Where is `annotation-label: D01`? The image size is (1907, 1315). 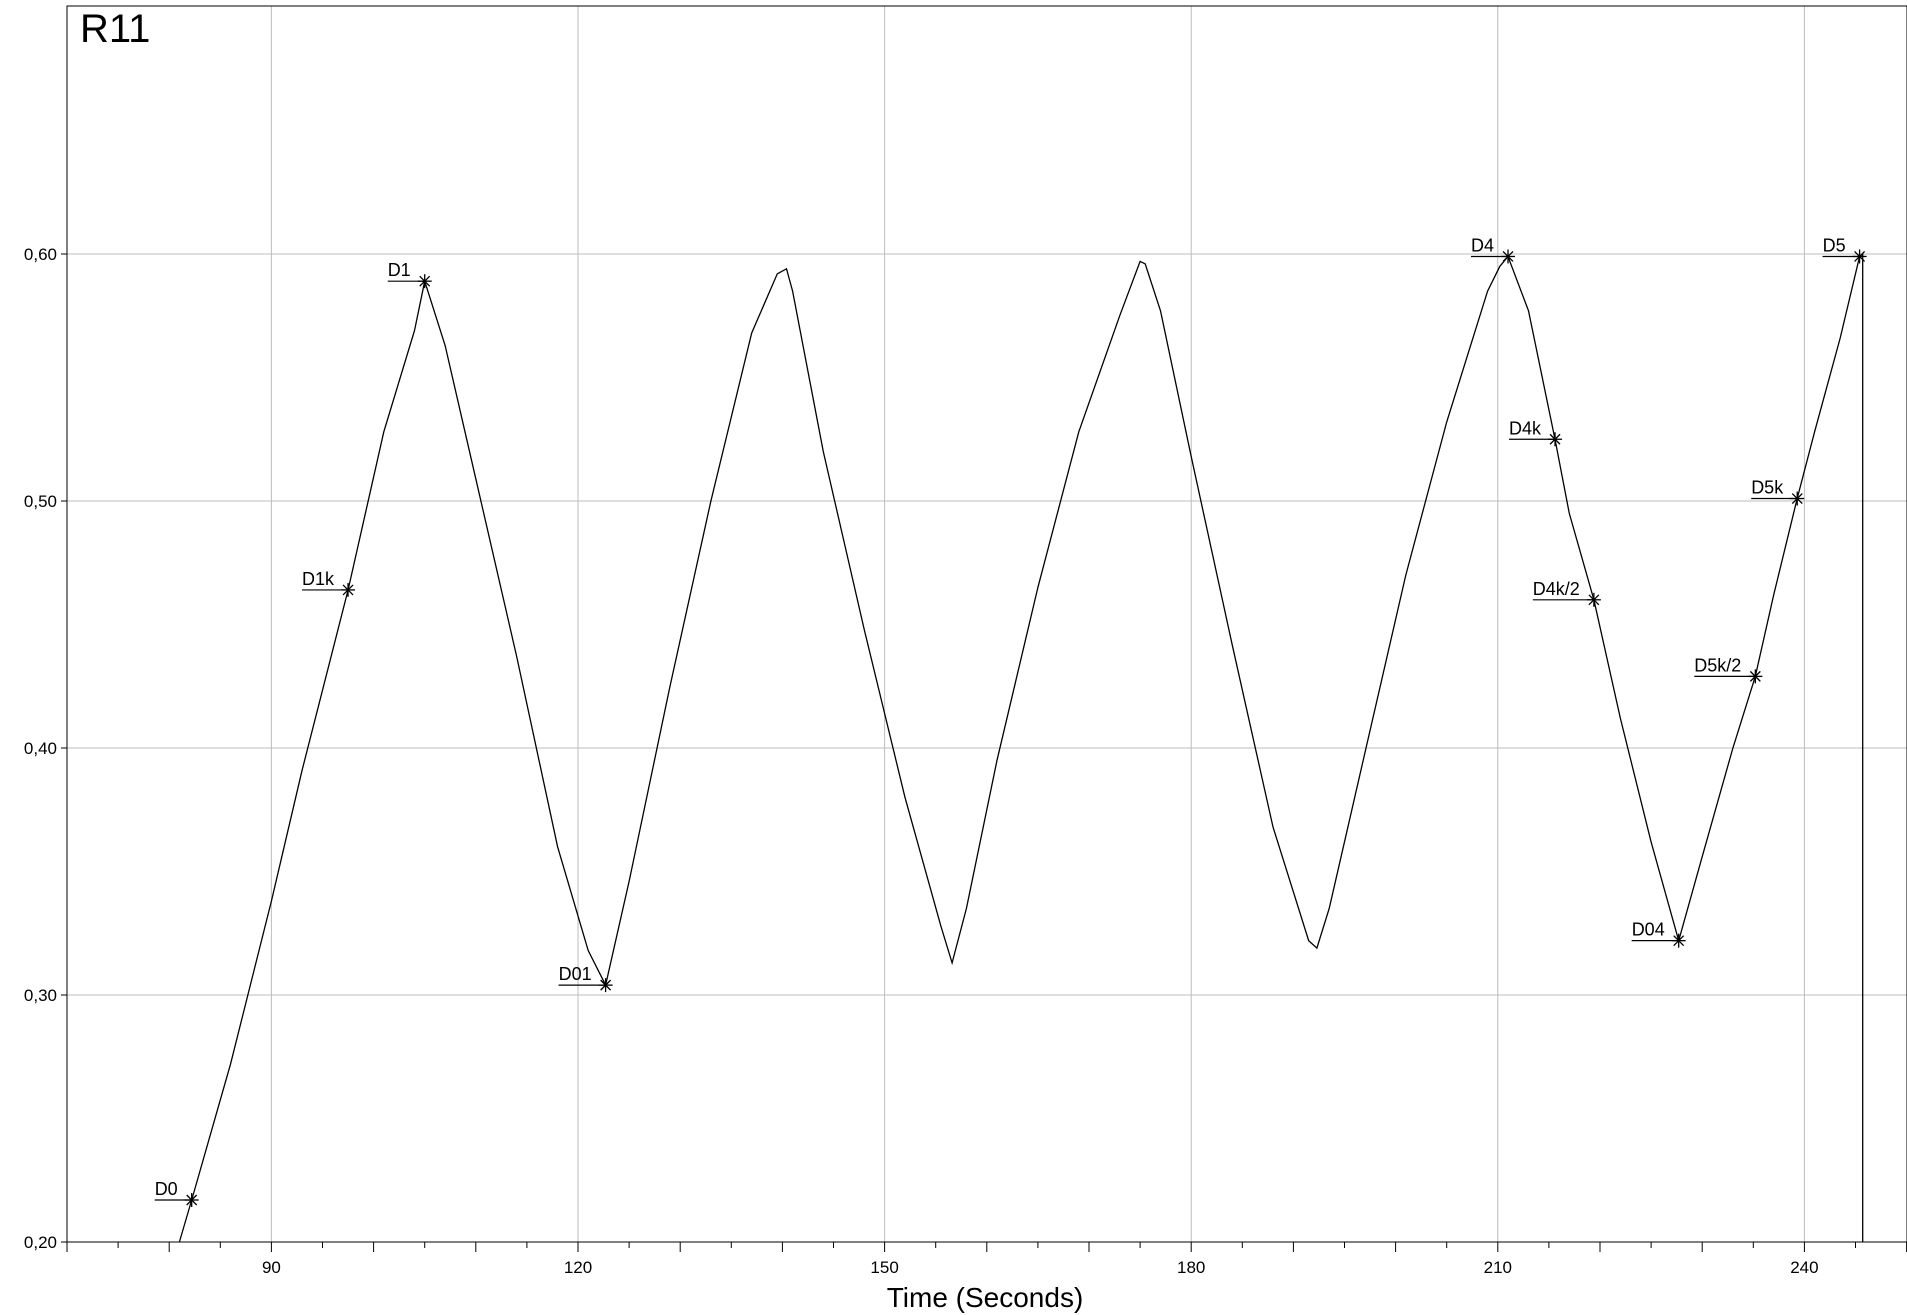 annotation-label: D01 is located at coordinates (575, 974).